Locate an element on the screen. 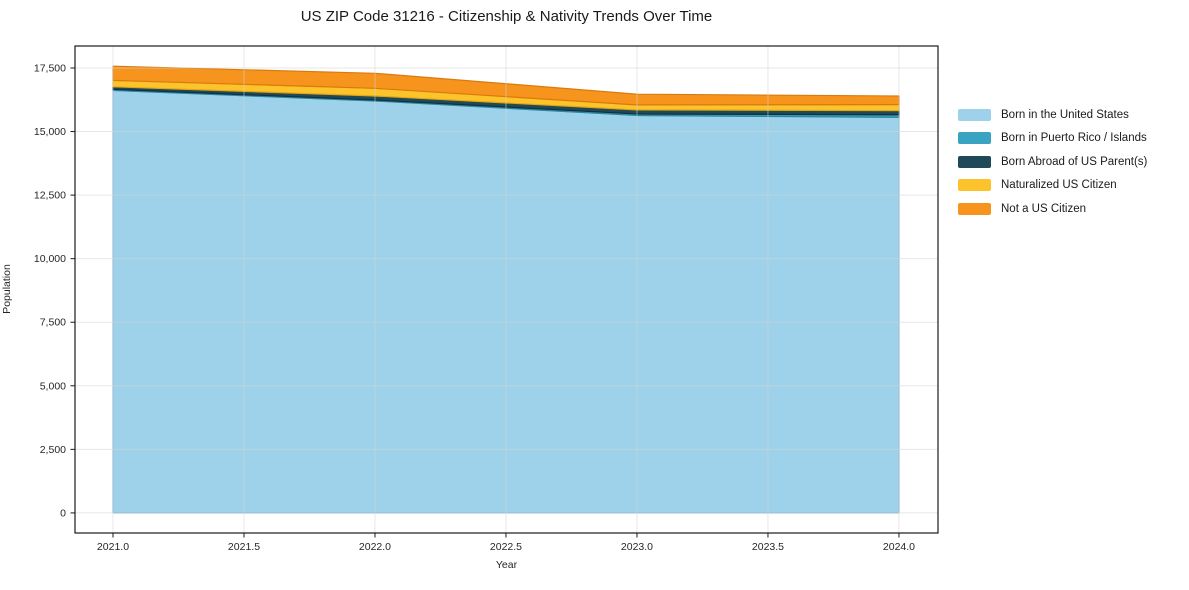  legend-item: Naturalized US Citizen is located at coordinates (1052, 186).